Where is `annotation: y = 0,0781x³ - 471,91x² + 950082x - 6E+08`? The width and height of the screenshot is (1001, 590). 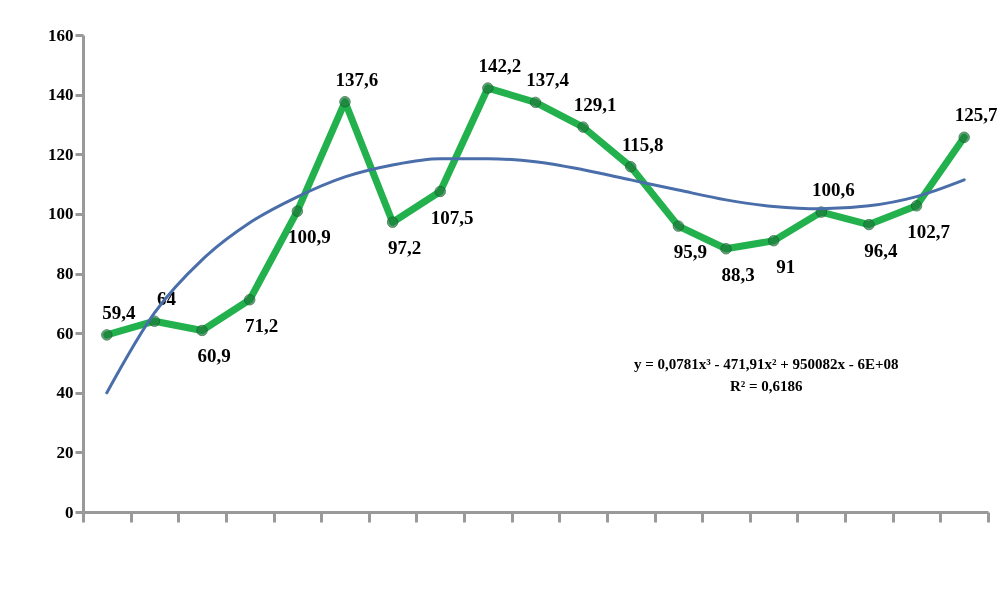 annotation: y = 0,0781x³ - 471,91x² + 950082x - 6E+08 is located at coordinates (766, 364).